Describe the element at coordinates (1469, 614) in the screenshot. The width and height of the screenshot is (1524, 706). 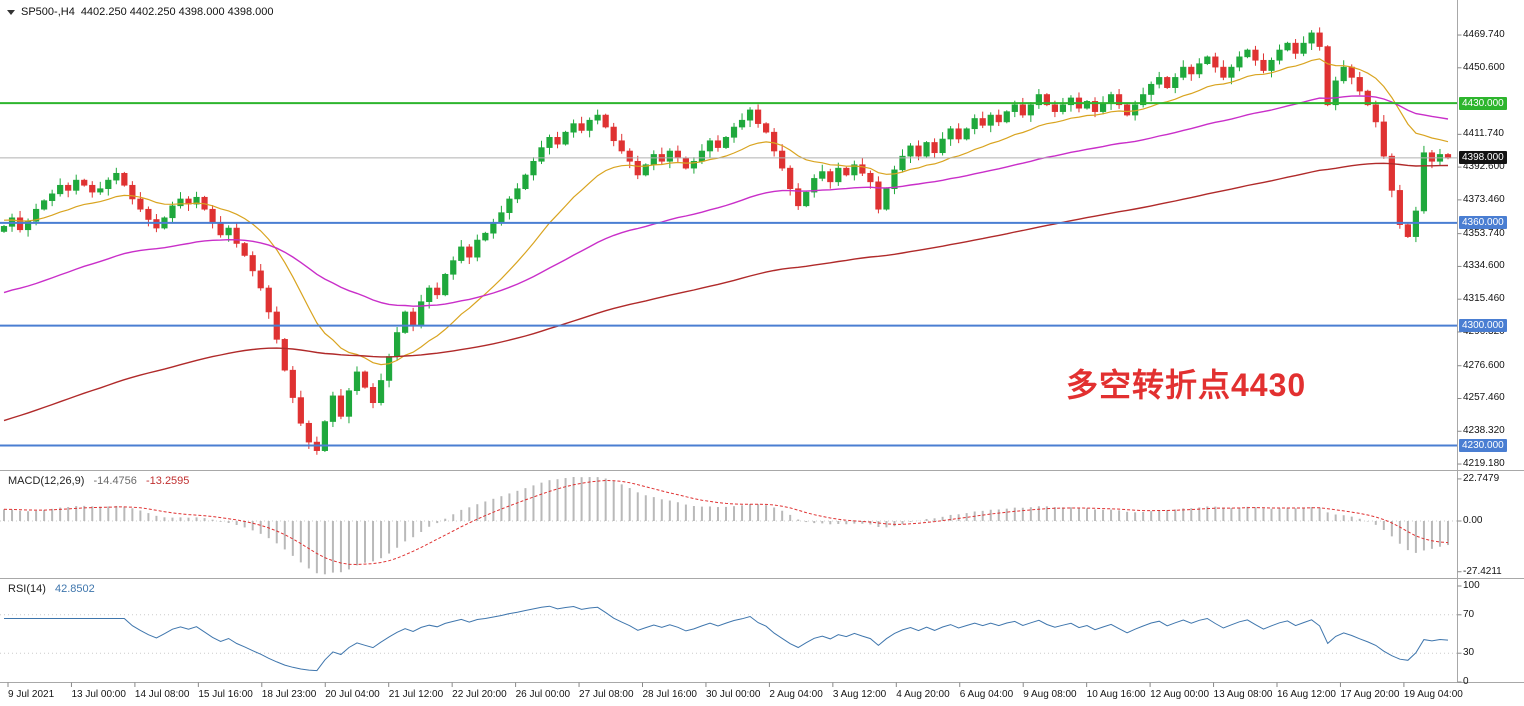
I see `rsi-tick-label: 70` at that location.